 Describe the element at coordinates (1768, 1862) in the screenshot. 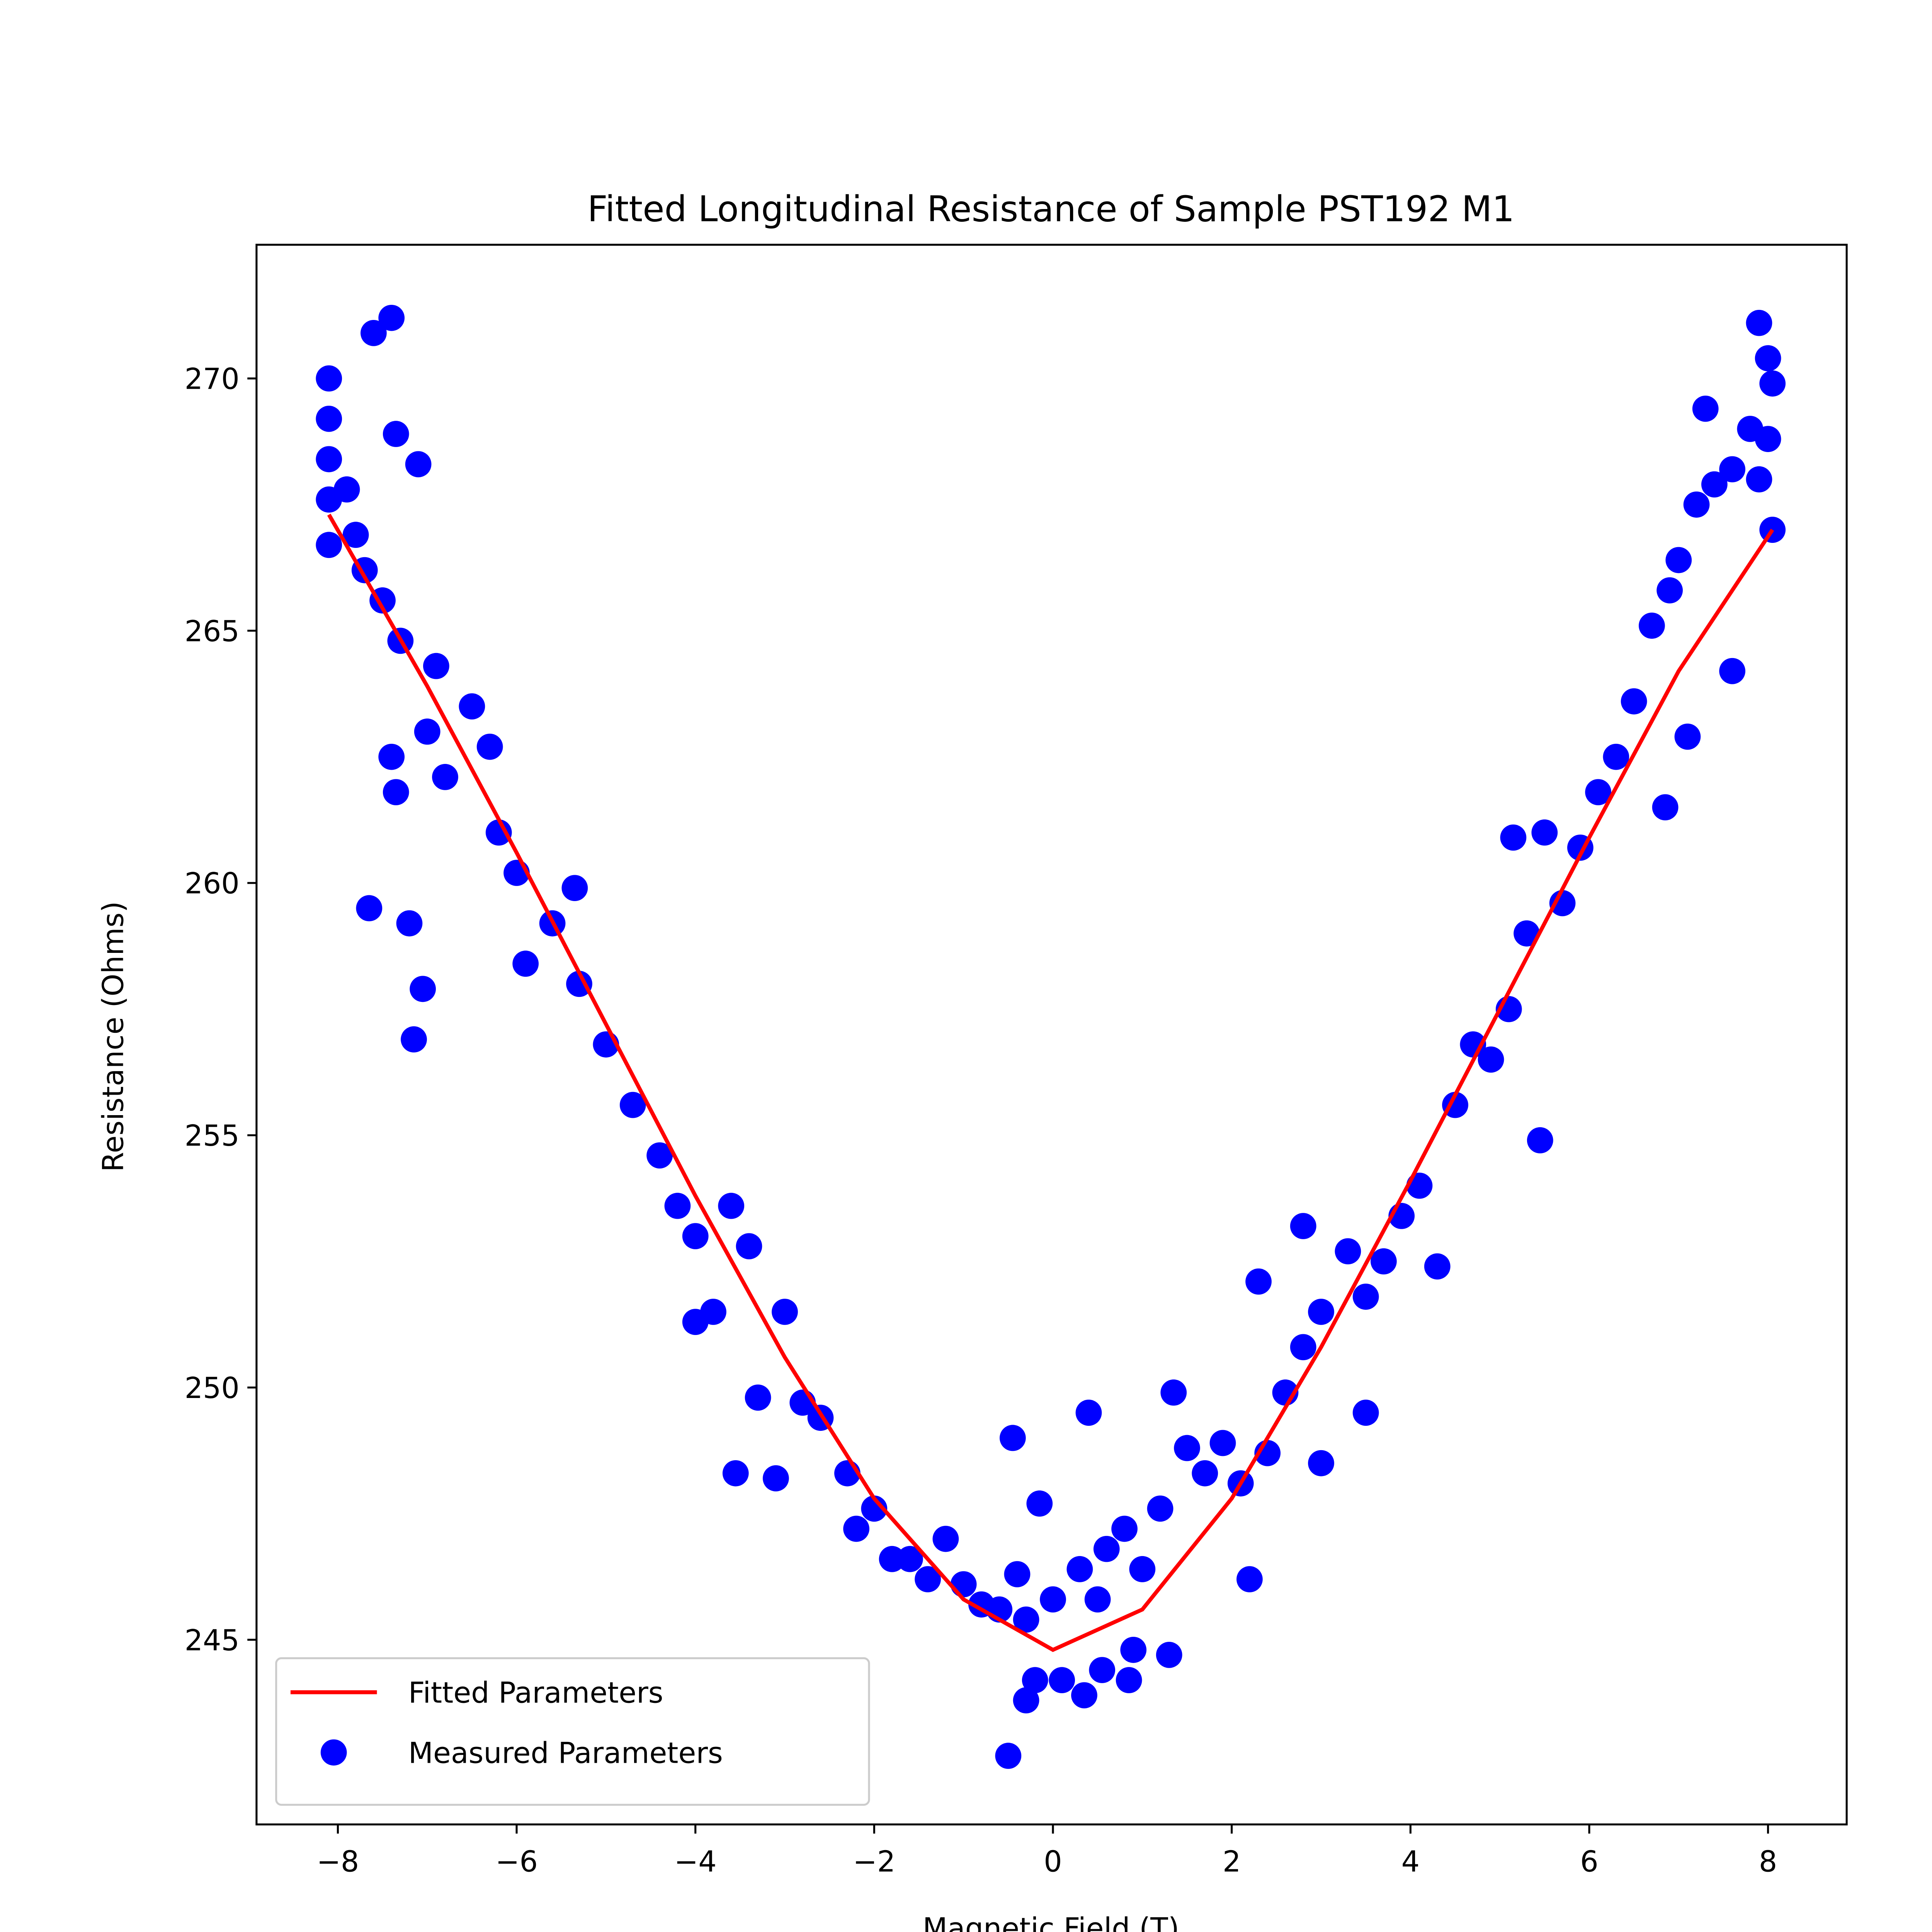

I see `x-tick-label: 8` at that location.